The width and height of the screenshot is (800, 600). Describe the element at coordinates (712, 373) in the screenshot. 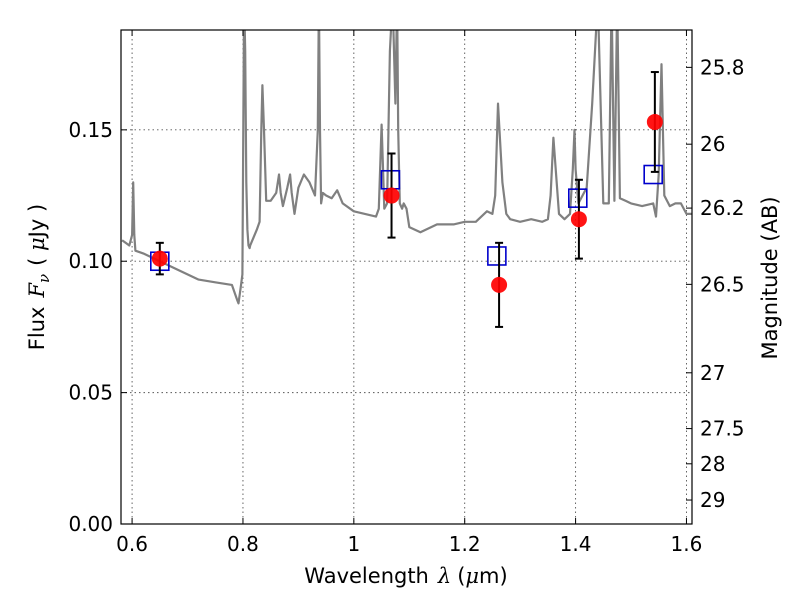

I see `y2-tick-label: 27` at that location.